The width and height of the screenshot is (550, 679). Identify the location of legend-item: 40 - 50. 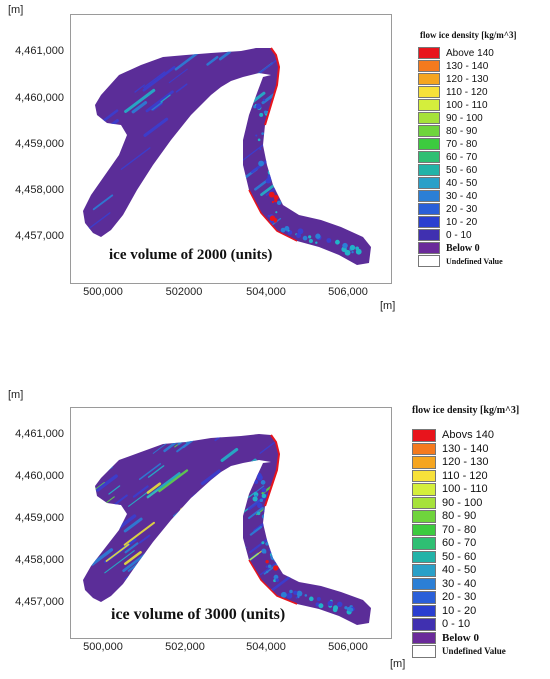
(444, 570).